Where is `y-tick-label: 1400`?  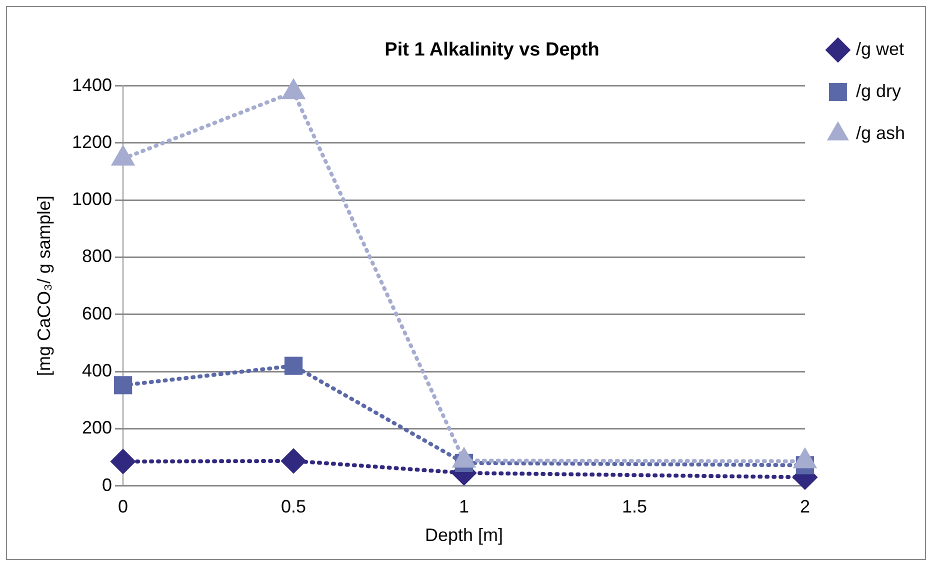 y-tick-label: 1400 is located at coordinates (92, 84).